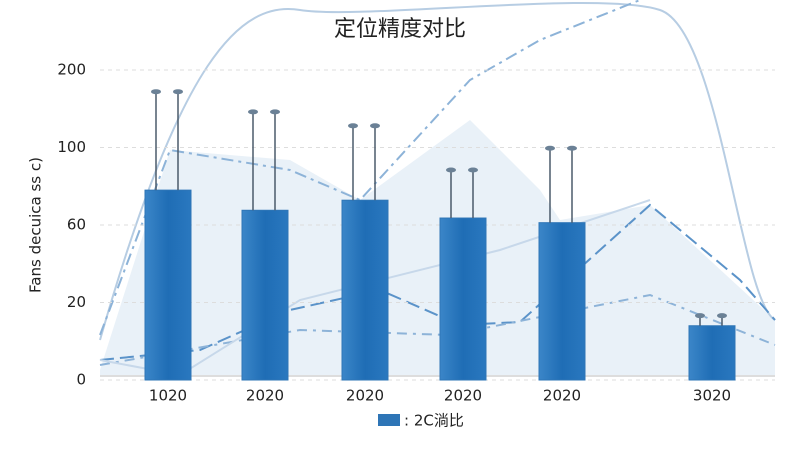 This screenshot has width=800, height=449. Describe the element at coordinates (712, 396) in the screenshot. I see `x-tick-label: 3020` at that location.